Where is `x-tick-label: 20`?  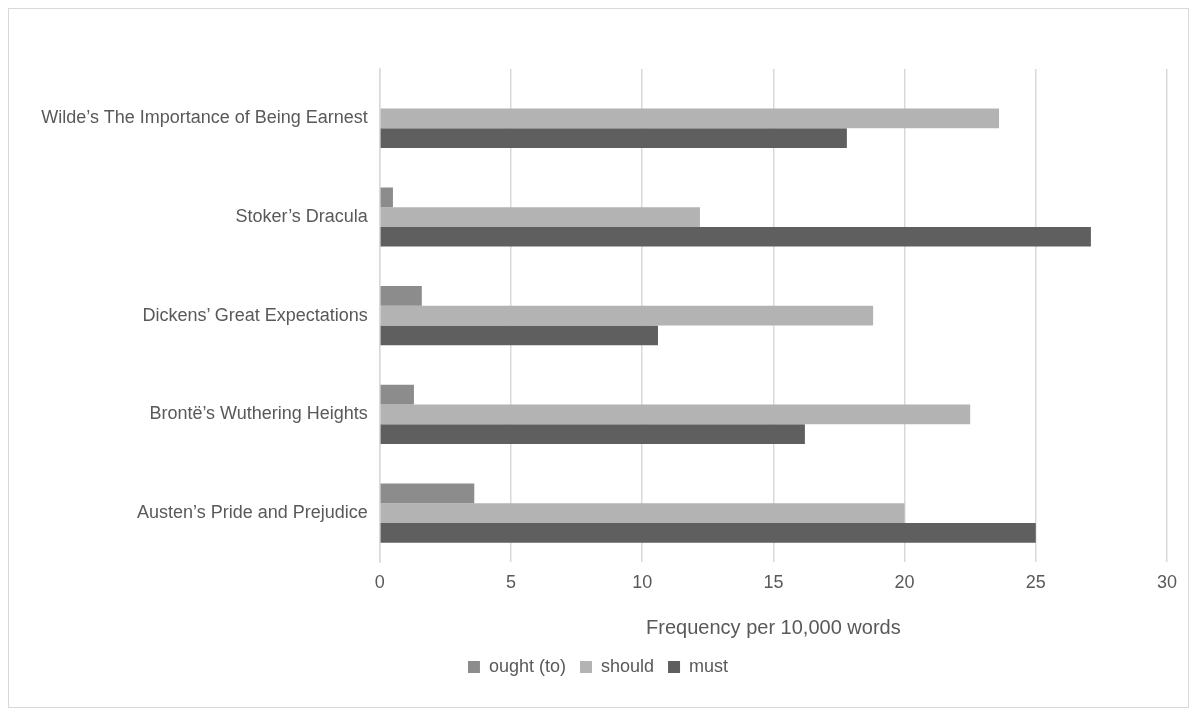 x-tick-label: 20 is located at coordinates (904, 582).